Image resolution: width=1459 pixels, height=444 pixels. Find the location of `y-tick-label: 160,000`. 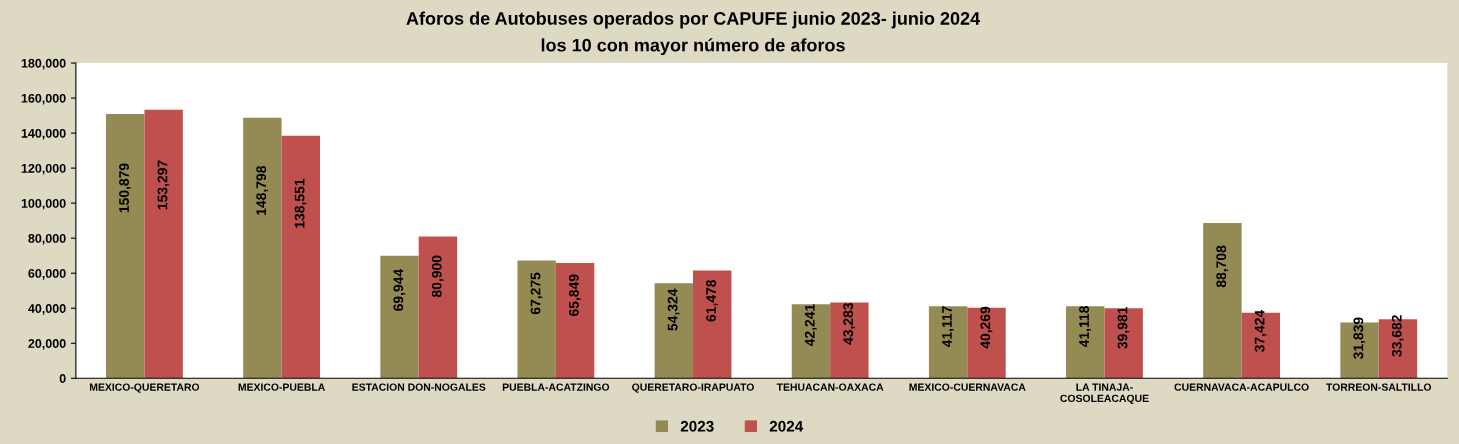

y-tick-label: 160,000 is located at coordinates (43, 99).